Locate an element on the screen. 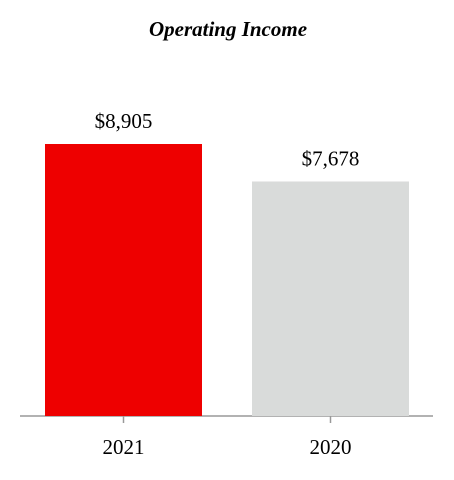 The image size is (454, 480). x-tick-label: 2021 is located at coordinates (124, 447).